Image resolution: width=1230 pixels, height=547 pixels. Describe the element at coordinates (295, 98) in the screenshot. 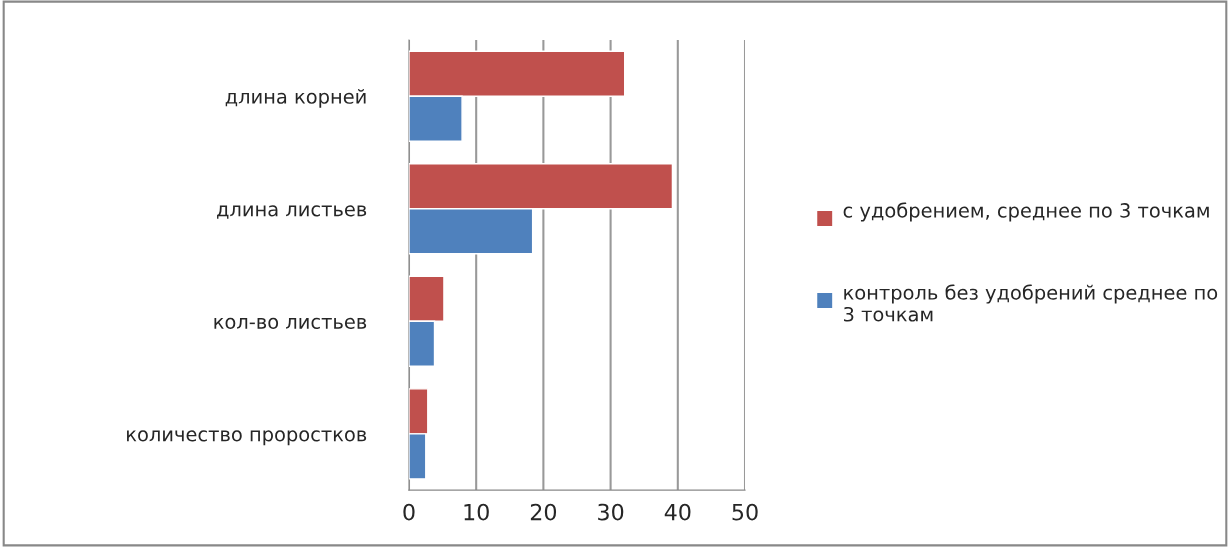

I see `y-tick-label: длина корней` at that location.